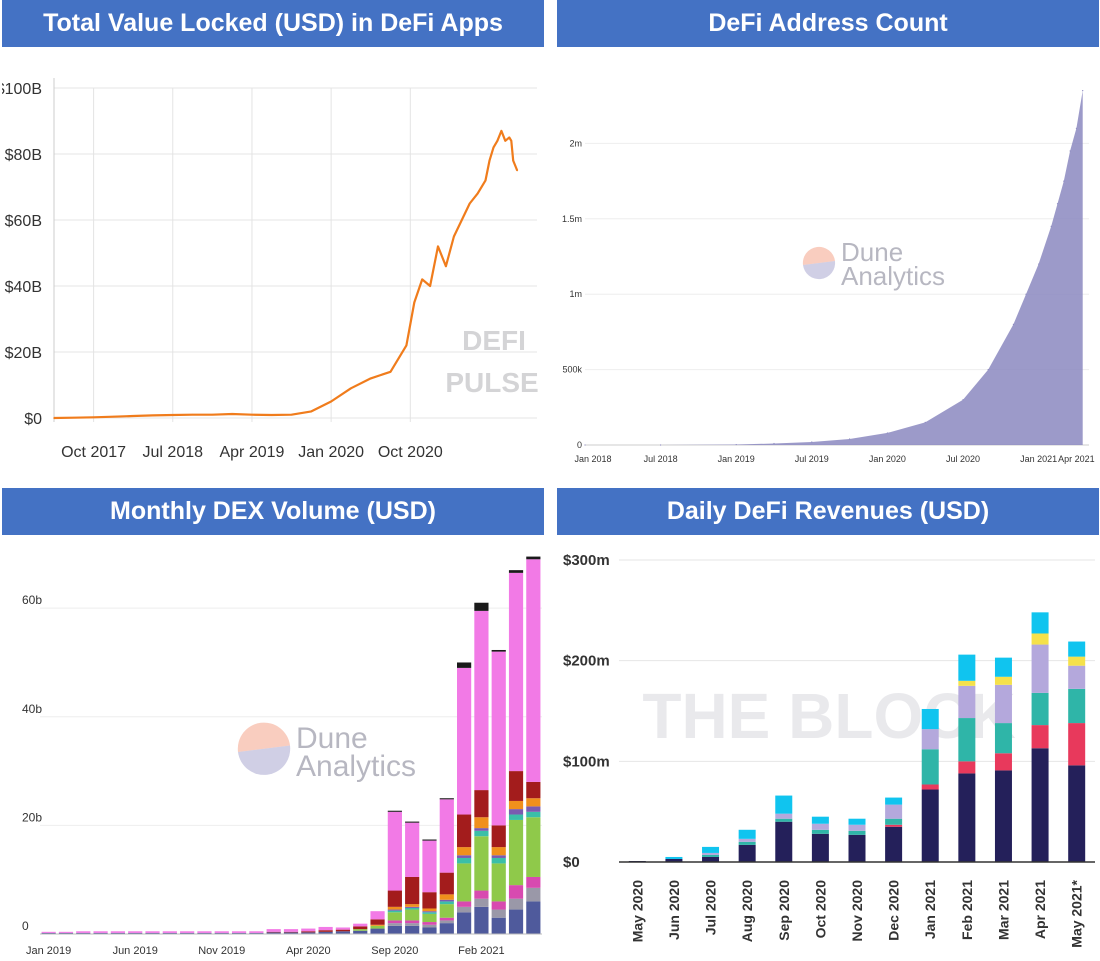  What do you see at coordinates (394, 951) in the screenshot?
I see `dex-x-tick-label: Sep 2020` at bounding box center [394, 951].